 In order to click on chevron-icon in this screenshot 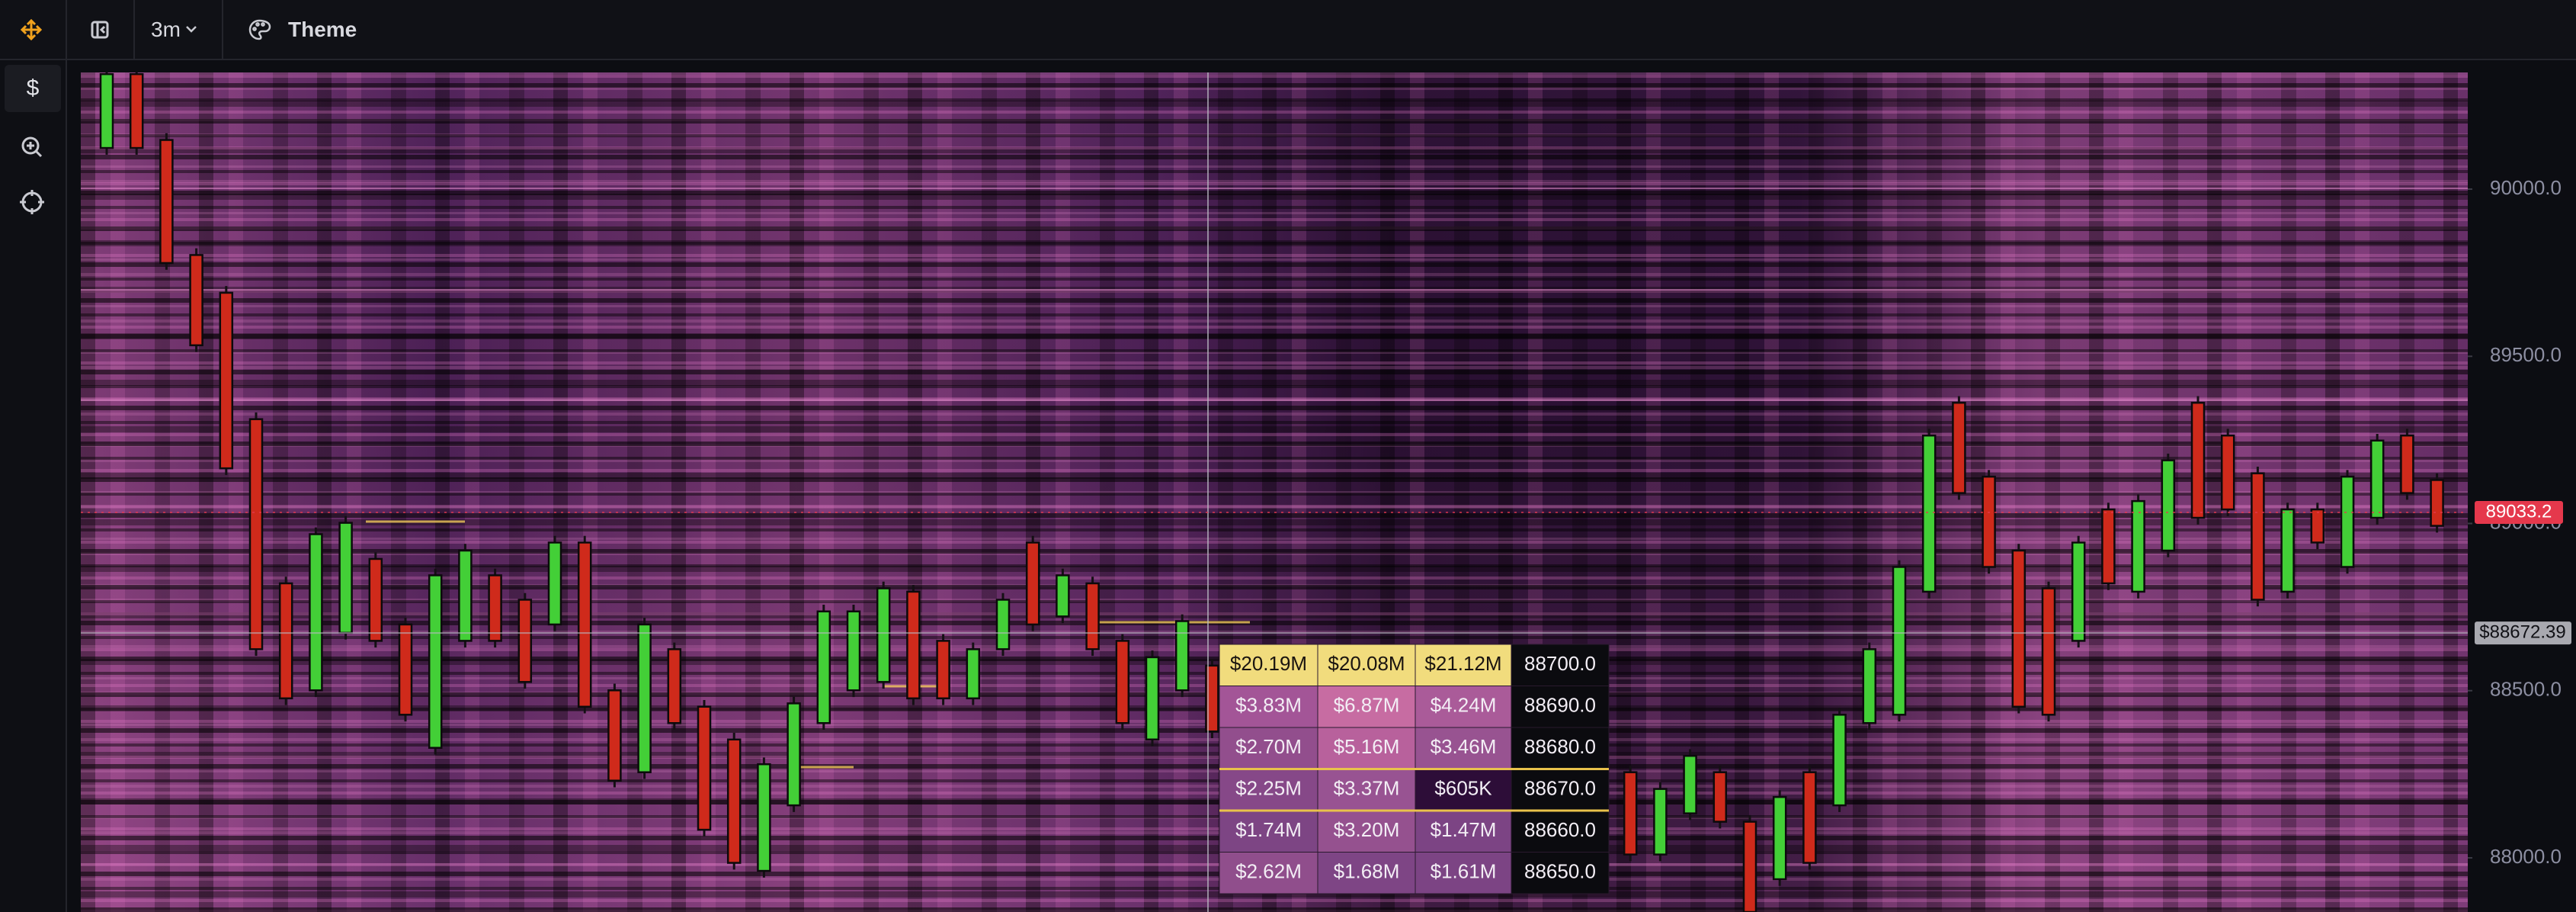, I will do `click(191, 30)`.